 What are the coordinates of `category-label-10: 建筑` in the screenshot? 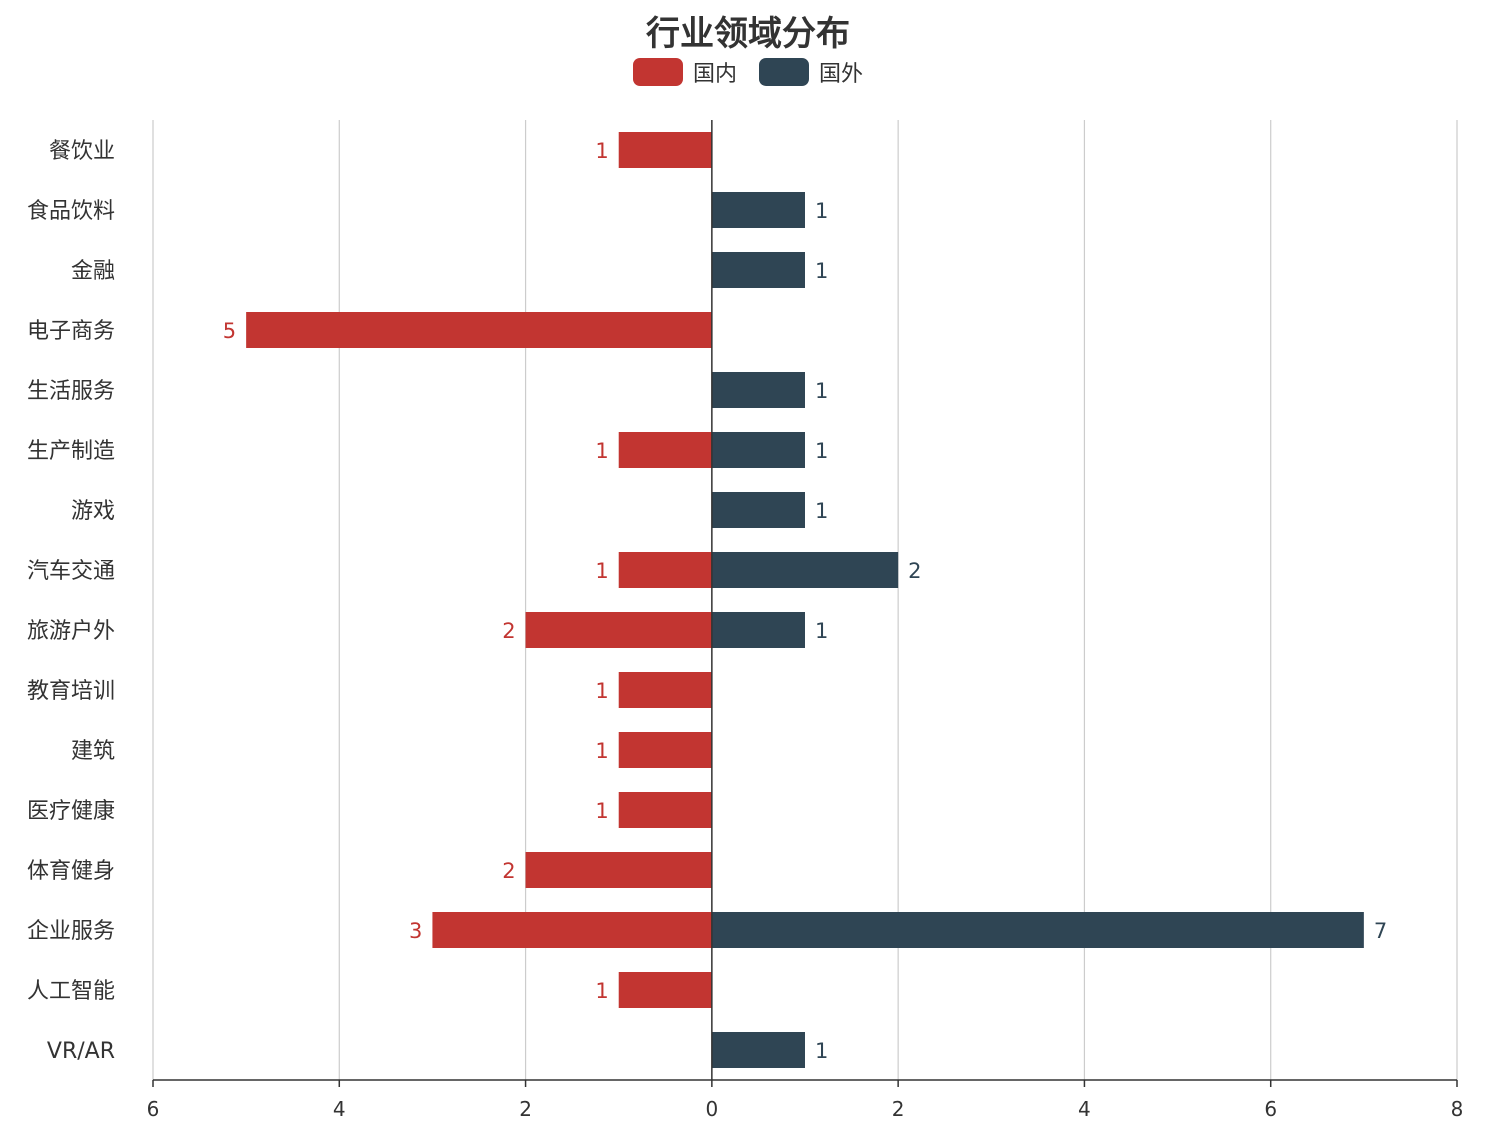 It's located at (93, 751).